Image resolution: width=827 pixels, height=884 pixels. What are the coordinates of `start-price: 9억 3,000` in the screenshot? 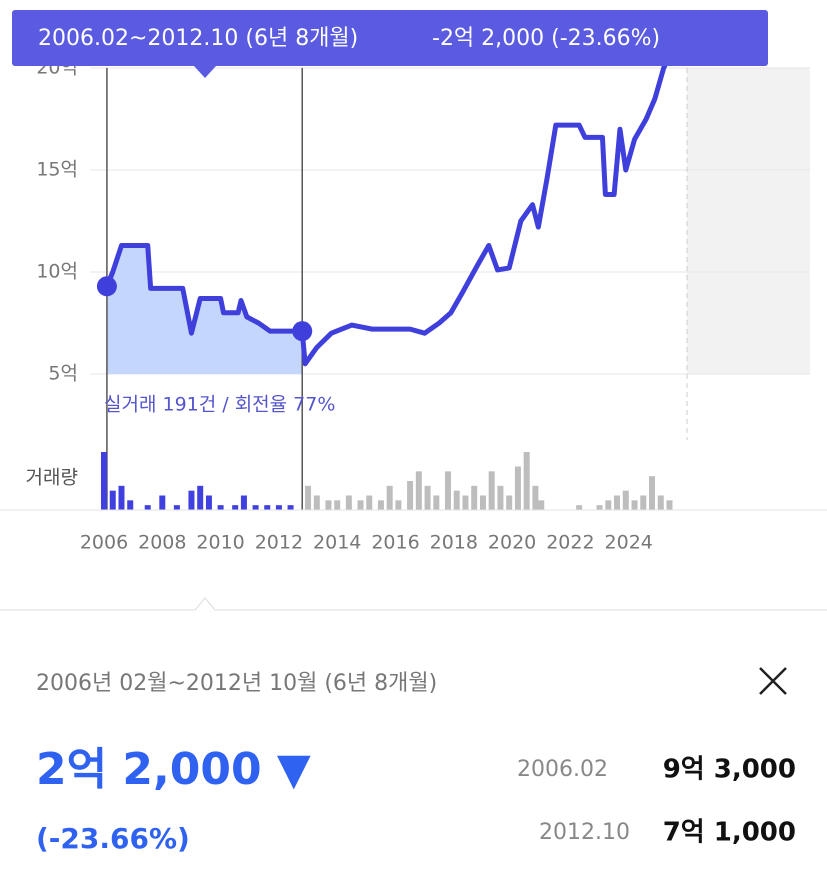 It's located at (729, 770).